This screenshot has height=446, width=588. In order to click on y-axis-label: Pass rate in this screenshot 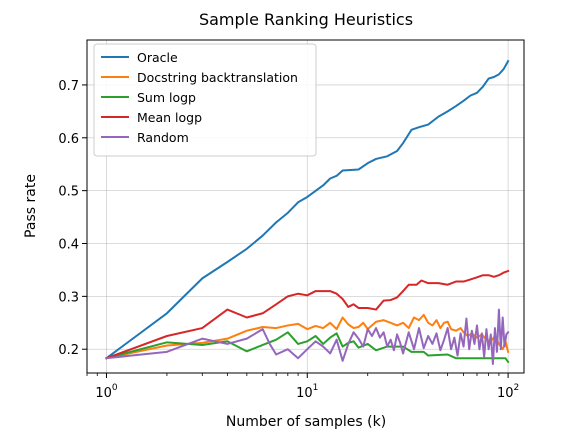, I will do `click(31, 206)`.